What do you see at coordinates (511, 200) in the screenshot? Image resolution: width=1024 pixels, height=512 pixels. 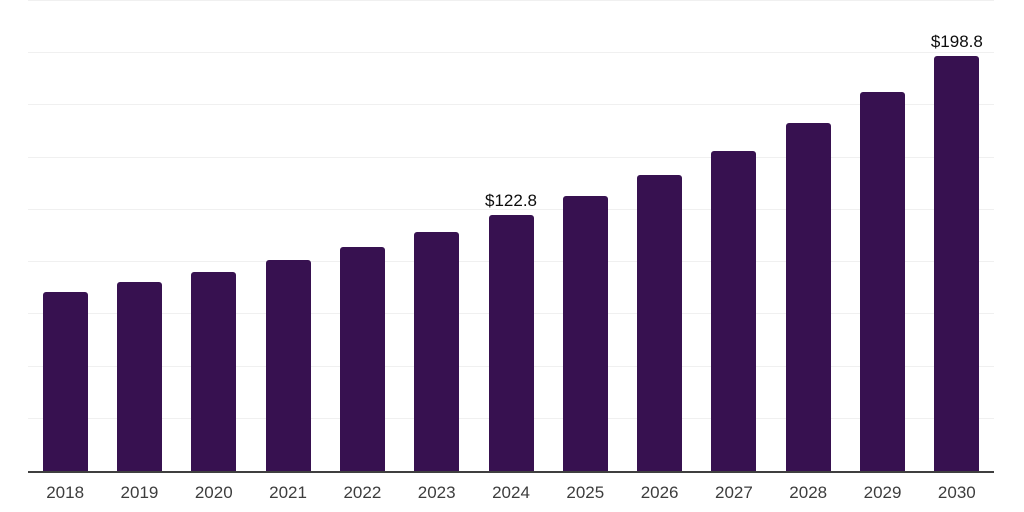 I see `data-label-2024: $122.8` at bounding box center [511, 200].